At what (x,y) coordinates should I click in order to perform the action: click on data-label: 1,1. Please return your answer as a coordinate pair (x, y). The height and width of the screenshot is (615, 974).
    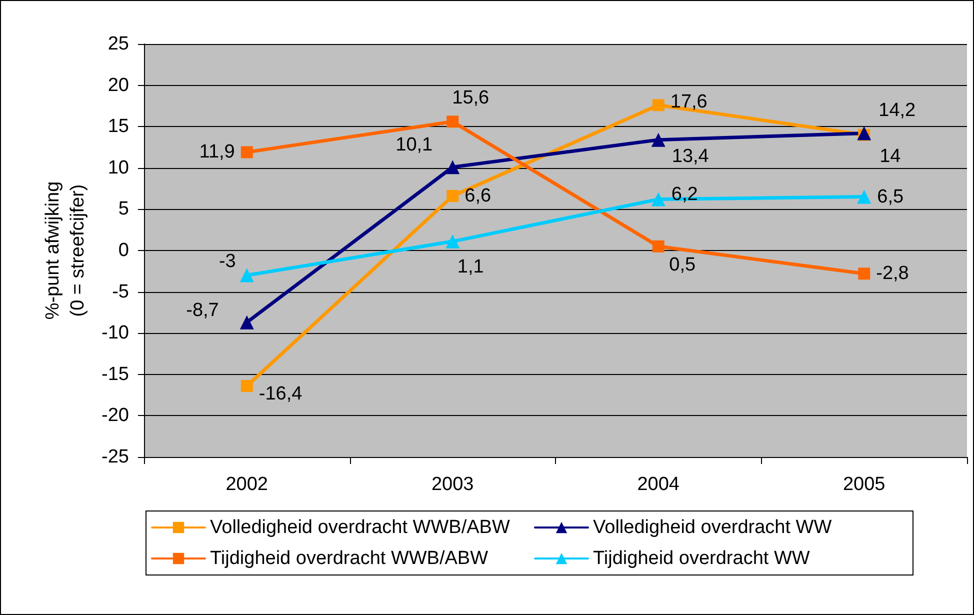
    Looking at the image, I should click on (470, 267).